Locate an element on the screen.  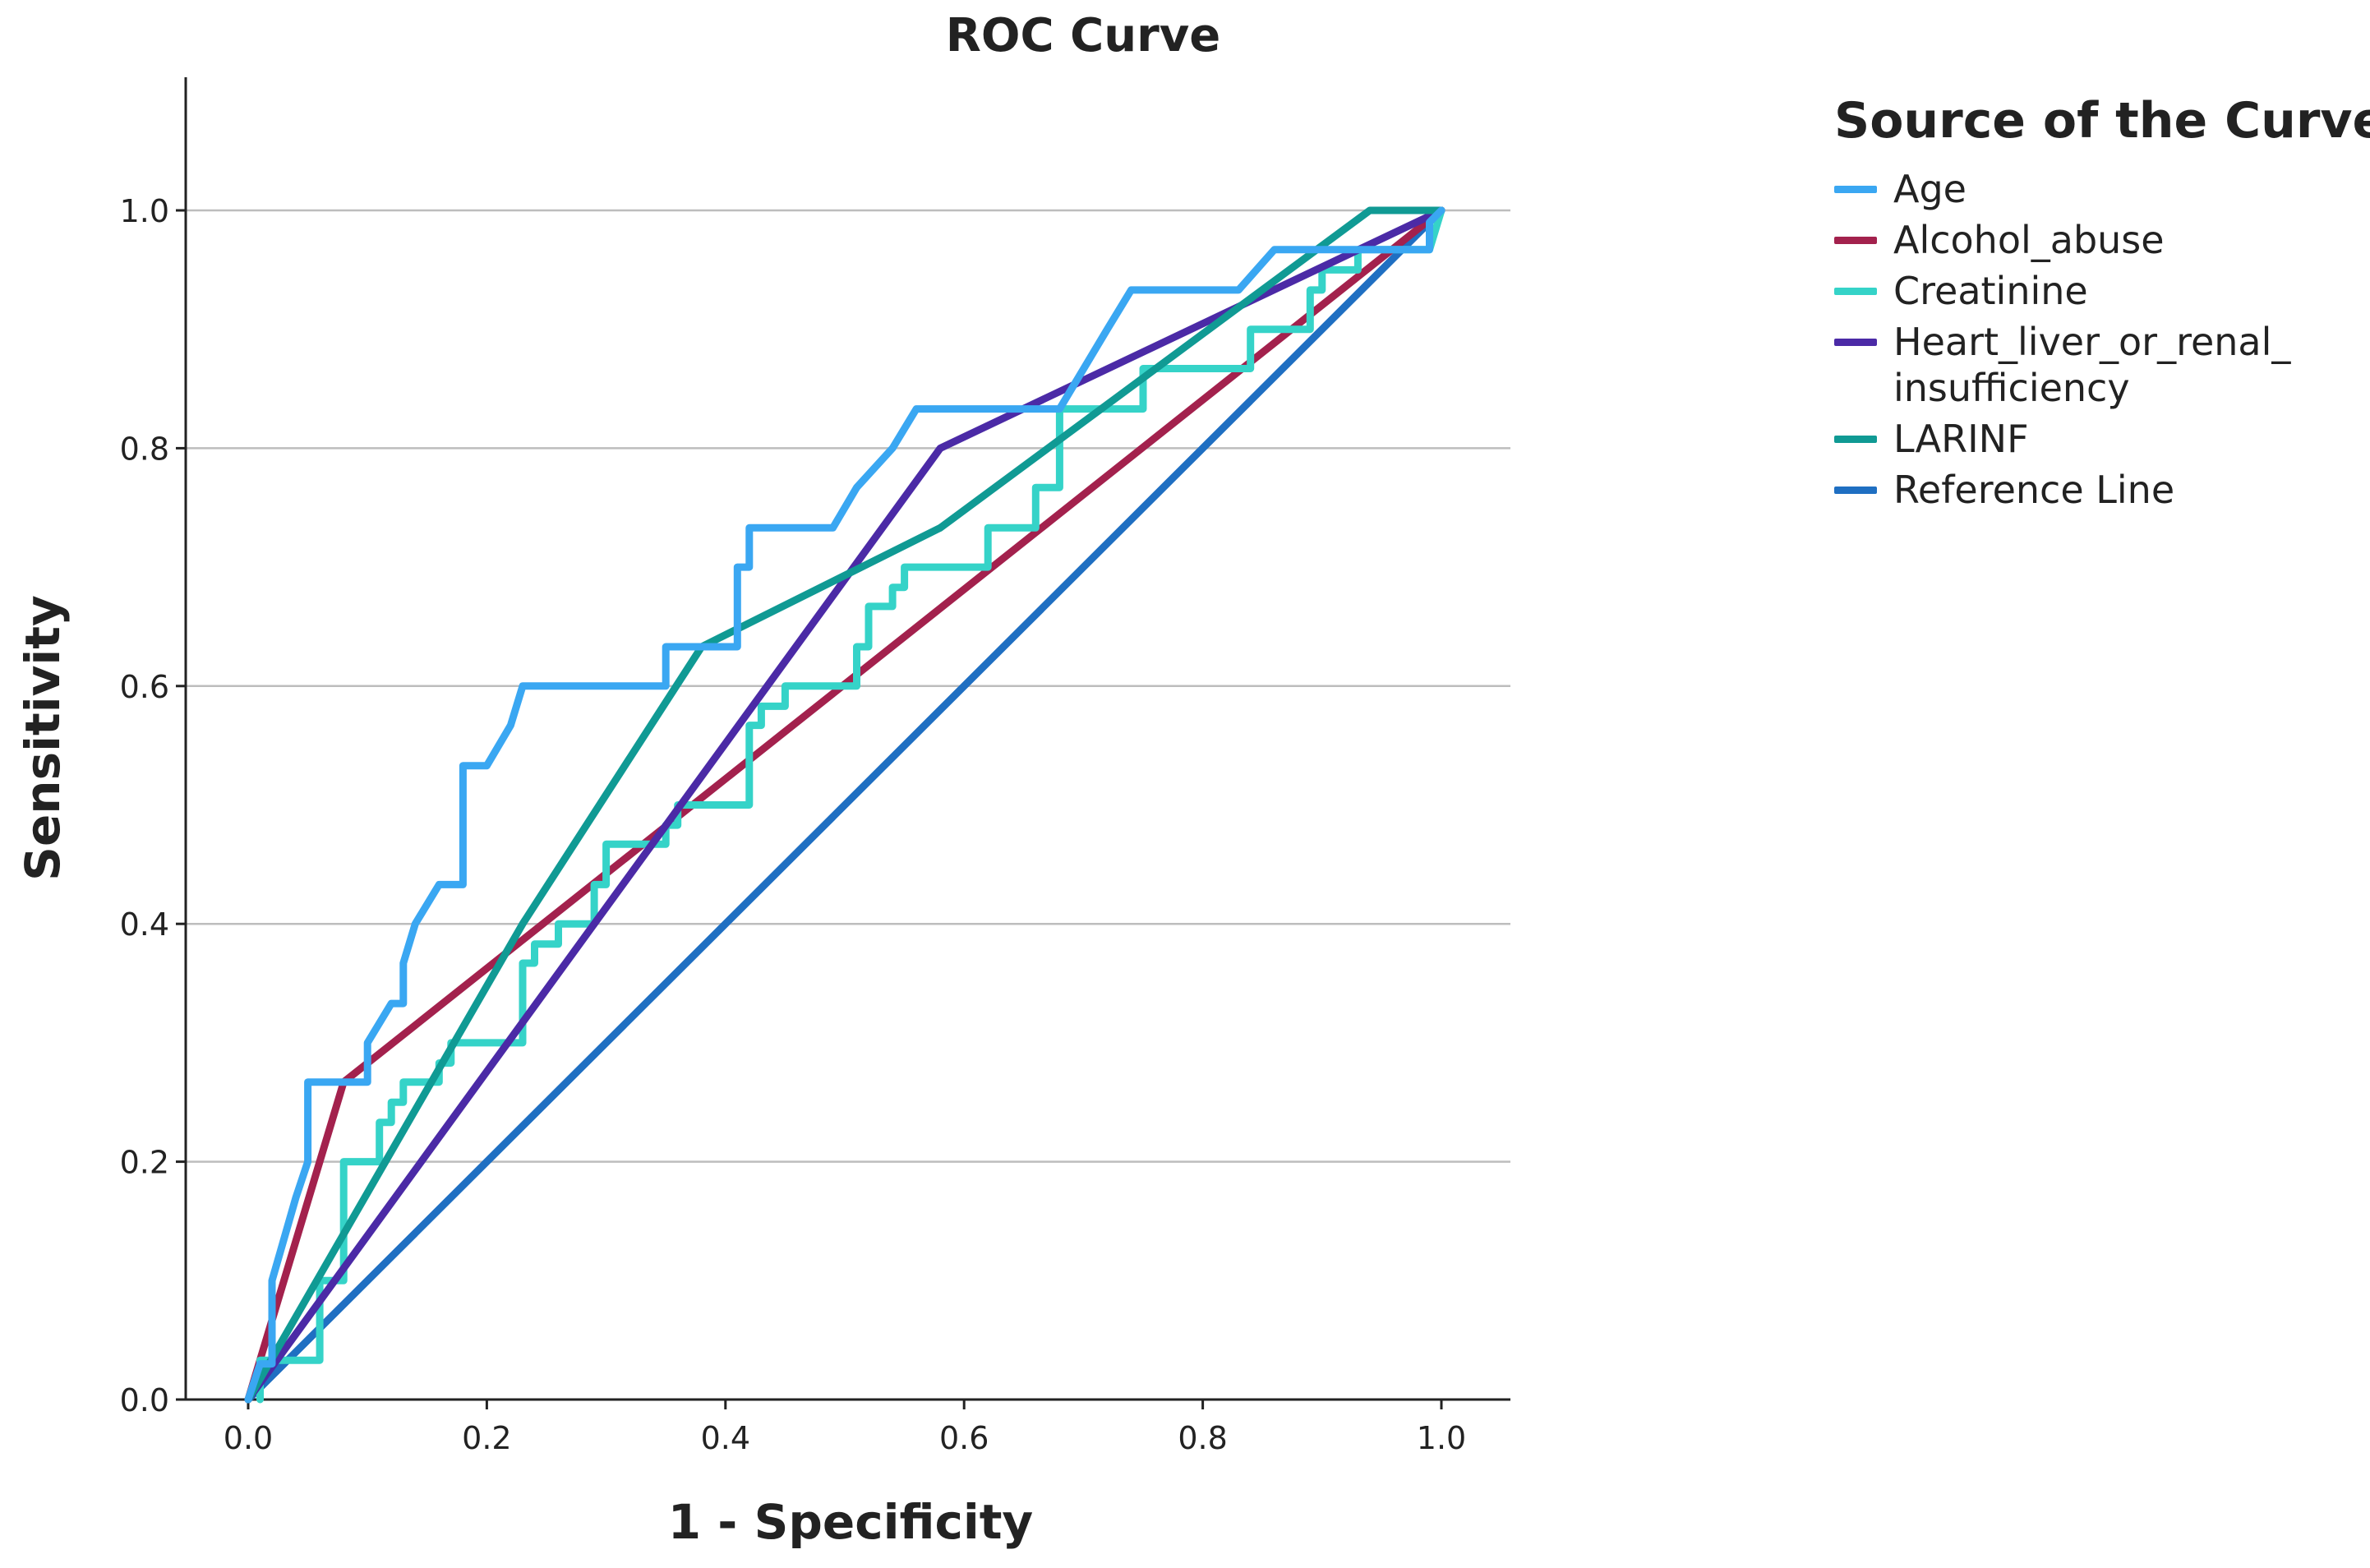
chart-title: ROC Curve is located at coordinates (1083, 35).